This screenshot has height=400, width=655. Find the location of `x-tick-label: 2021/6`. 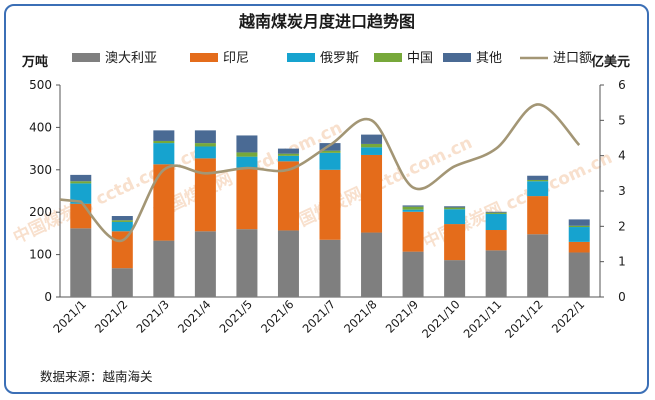

x-tick-label: 2021/6 is located at coordinates (277, 316).